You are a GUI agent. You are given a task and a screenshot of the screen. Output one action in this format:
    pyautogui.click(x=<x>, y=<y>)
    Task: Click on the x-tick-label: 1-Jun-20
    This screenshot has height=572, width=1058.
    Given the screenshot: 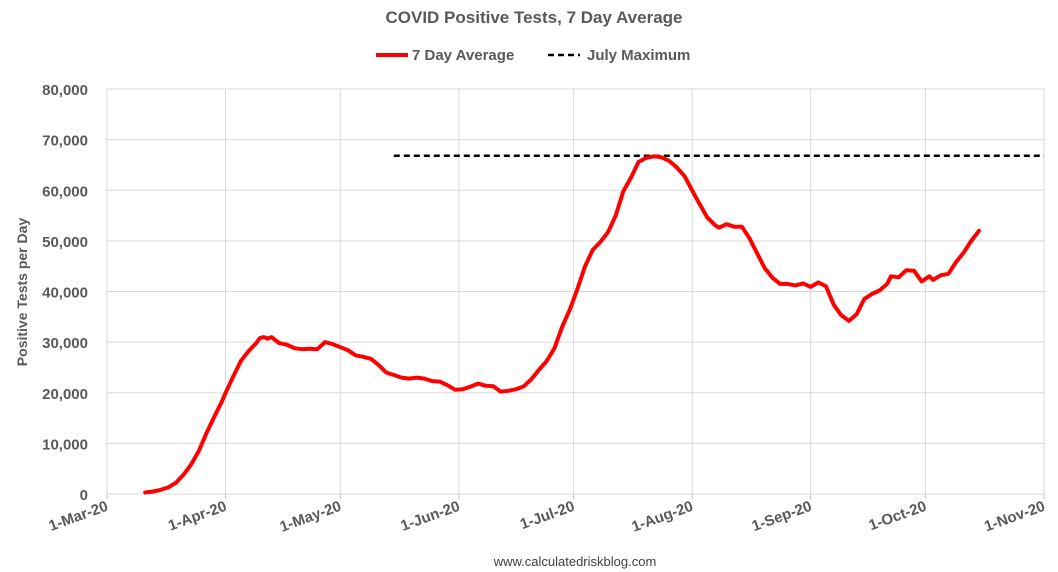 What is the action you would take?
    pyautogui.click(x=430, y=516)
    